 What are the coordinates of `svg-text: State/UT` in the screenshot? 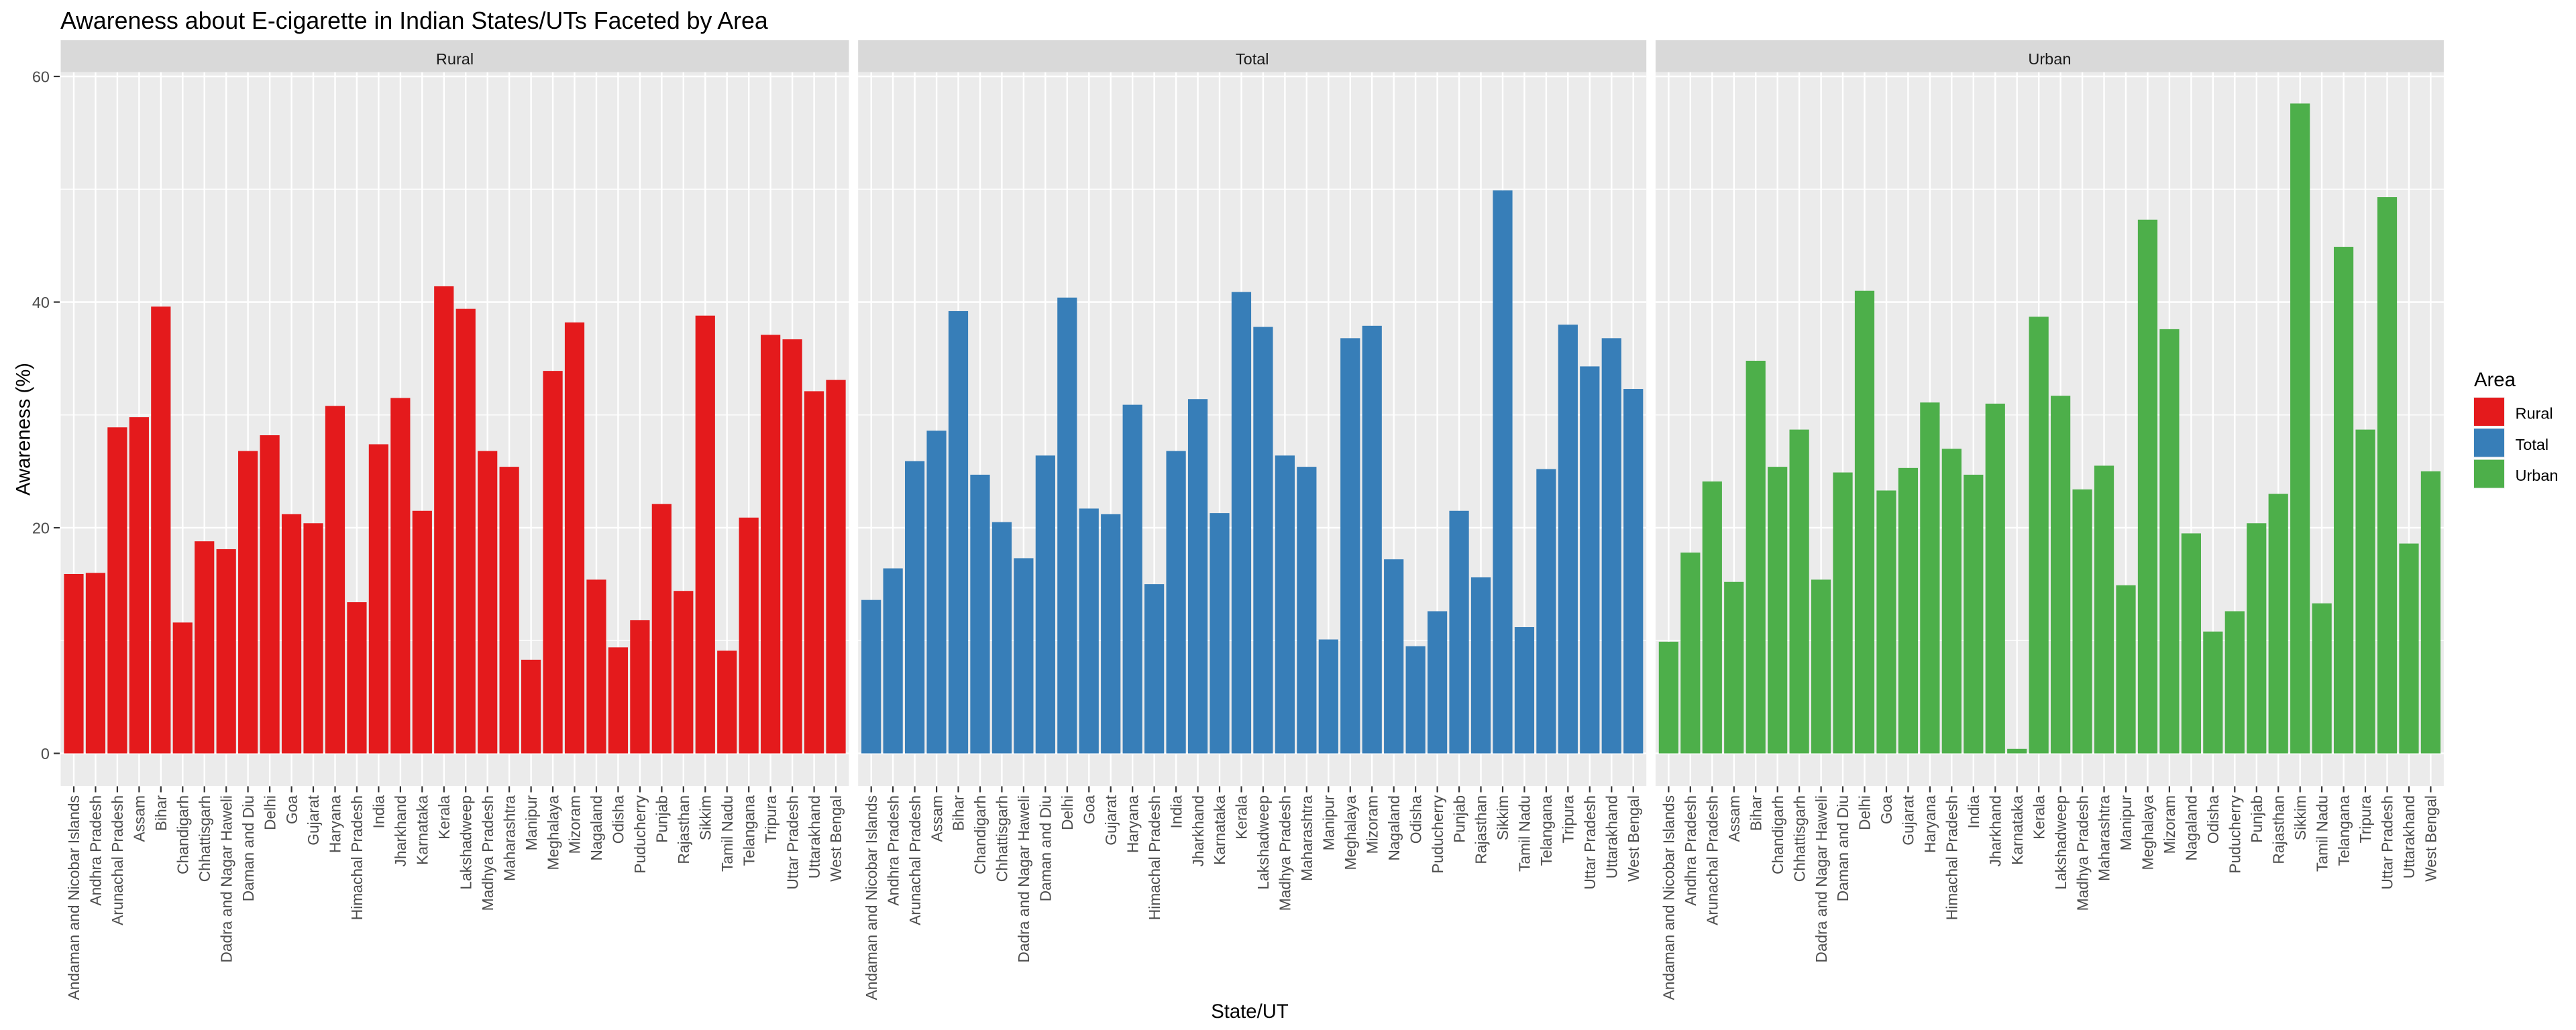 It's located at (1250, 1011).